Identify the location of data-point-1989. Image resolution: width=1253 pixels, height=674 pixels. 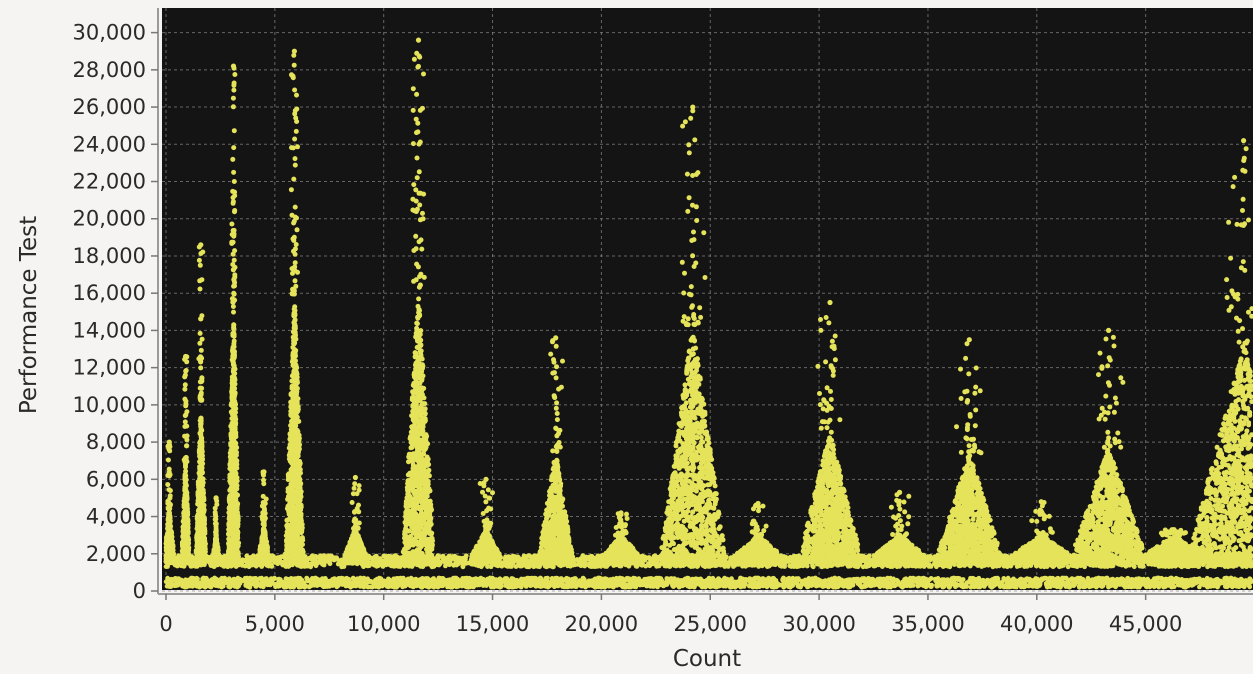
(1207, 585).